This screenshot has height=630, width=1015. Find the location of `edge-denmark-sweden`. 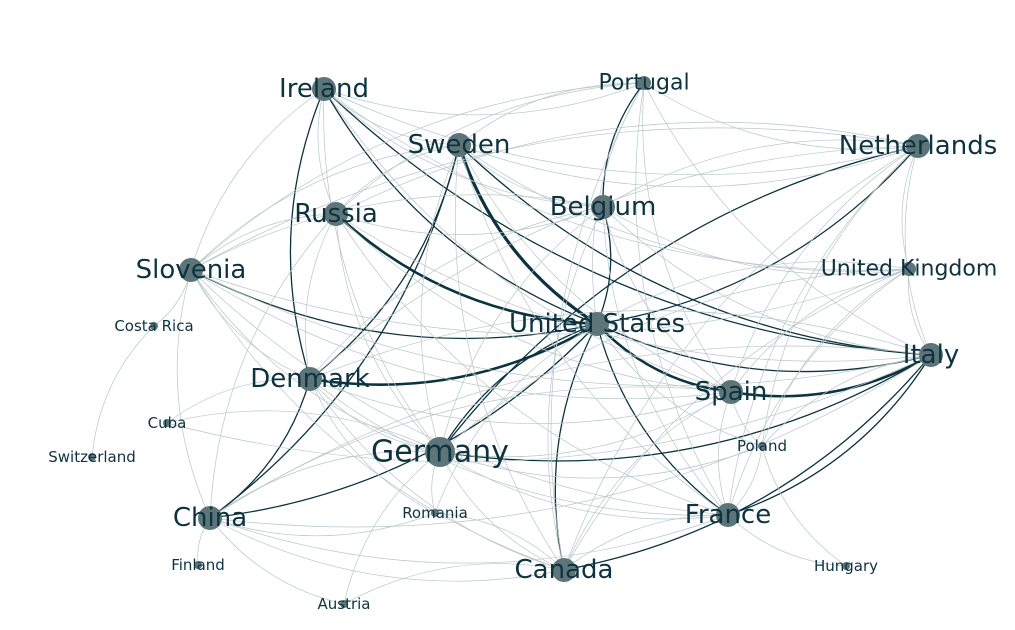

edge-denmark-sweden is located at coordinates (384, 262).